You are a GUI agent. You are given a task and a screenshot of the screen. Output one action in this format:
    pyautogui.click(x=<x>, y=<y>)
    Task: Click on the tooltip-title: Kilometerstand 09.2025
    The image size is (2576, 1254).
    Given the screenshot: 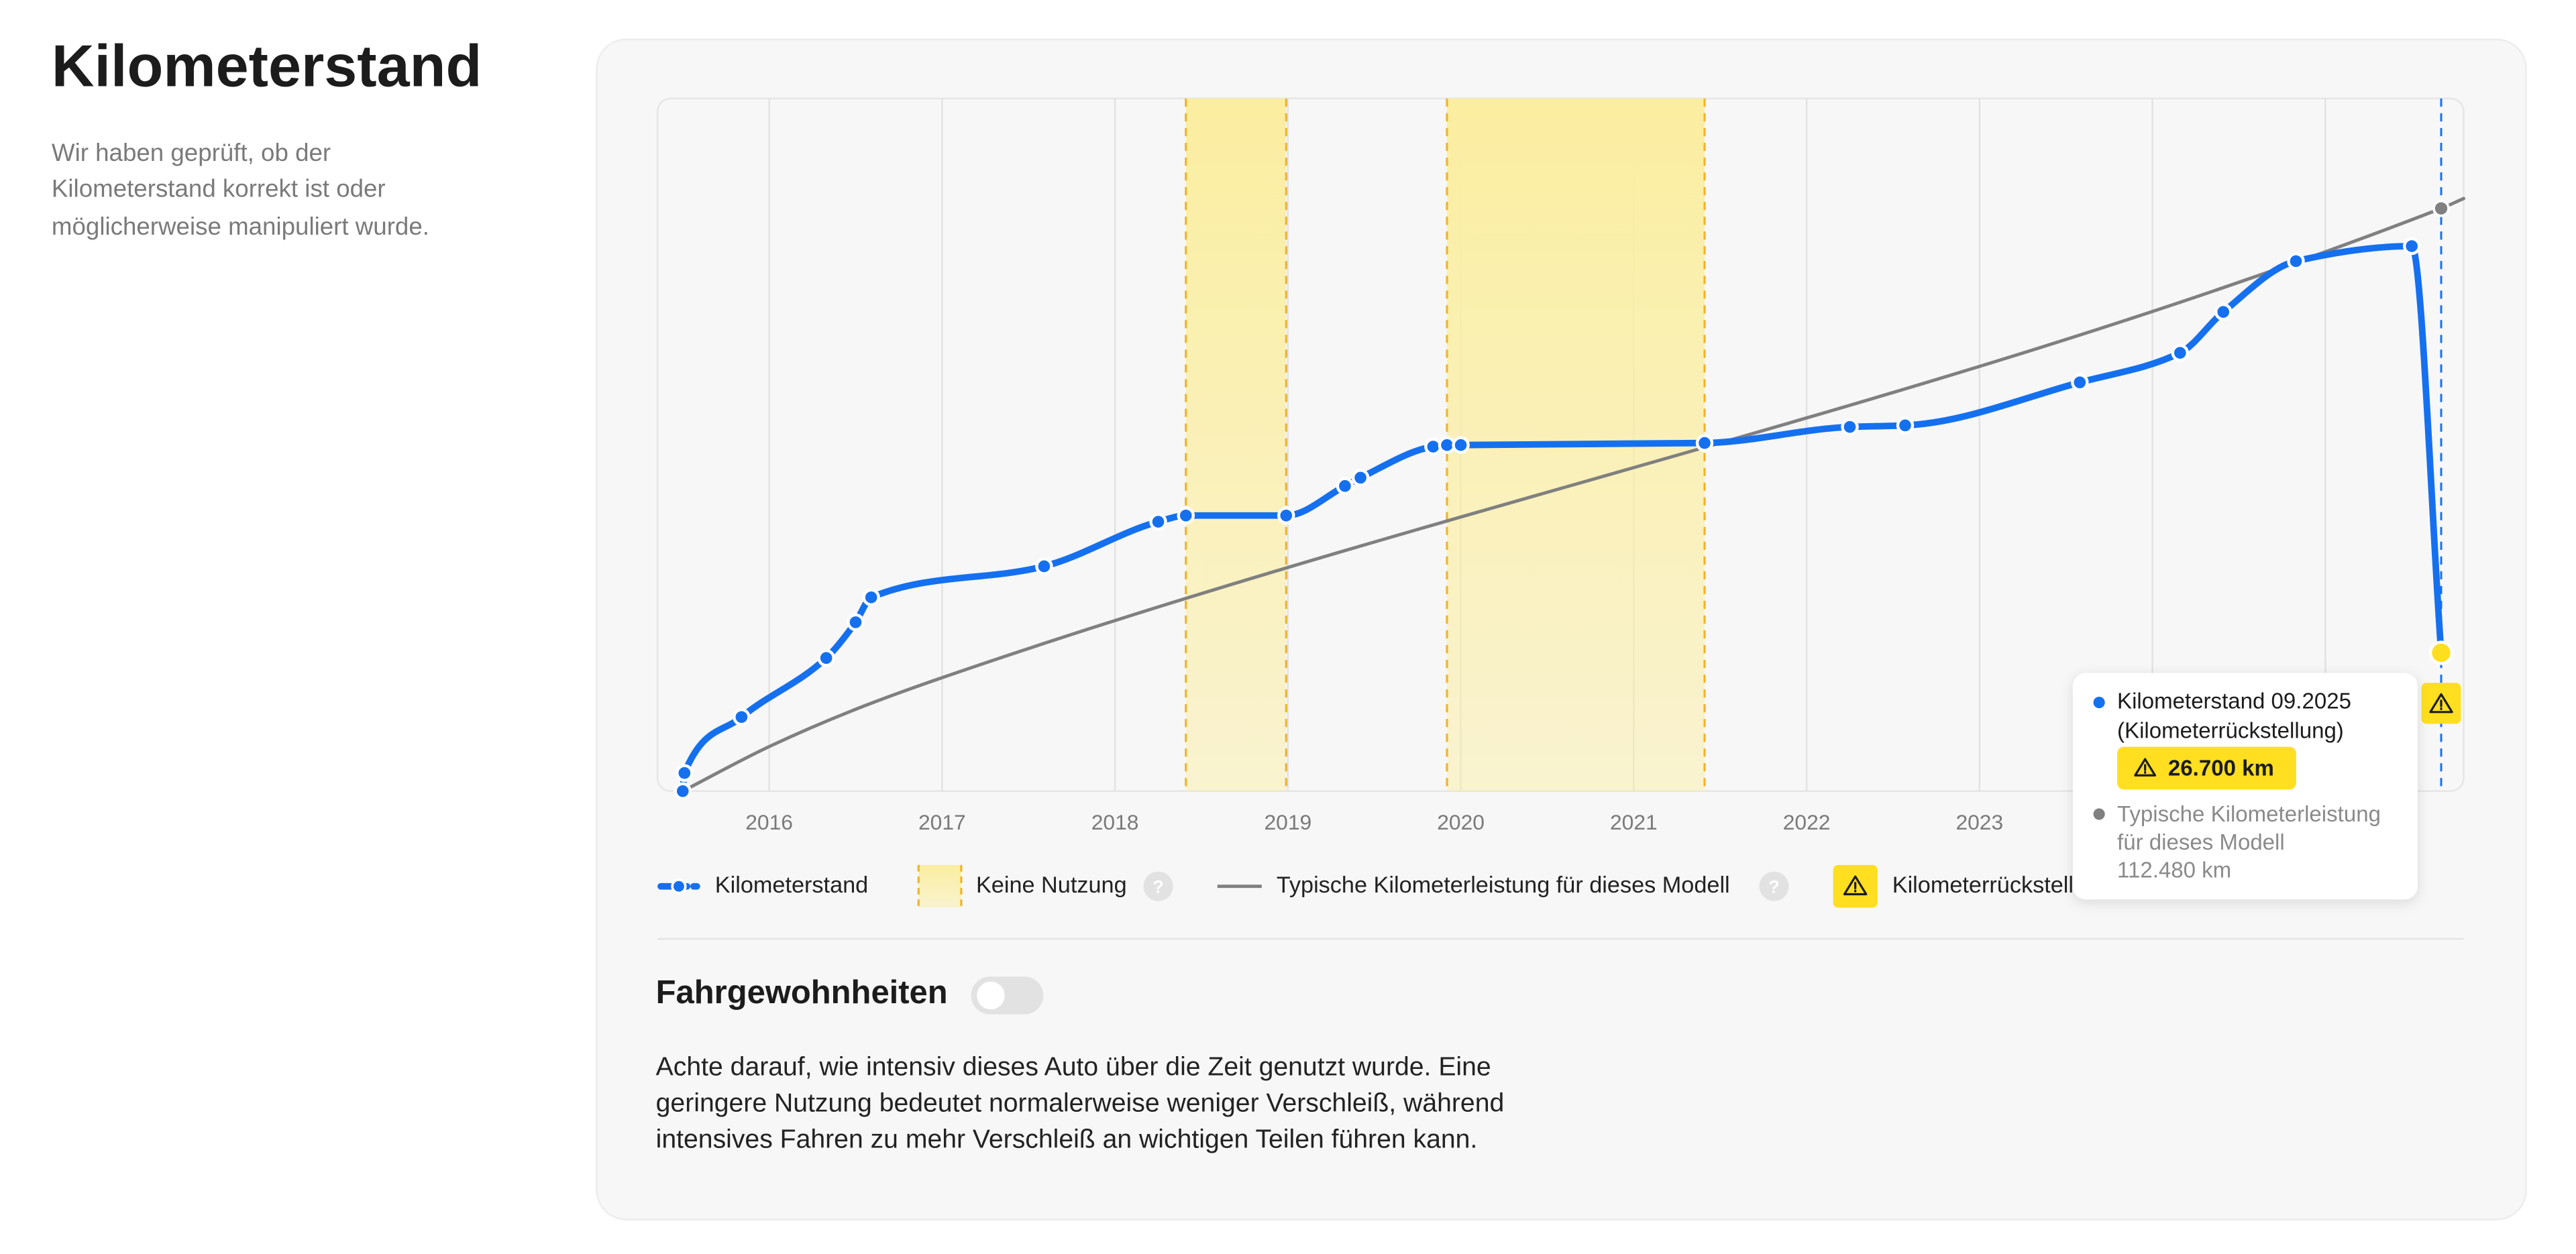 What is the action you would take?
    pyautogui.click(x=2234, y=701)
    